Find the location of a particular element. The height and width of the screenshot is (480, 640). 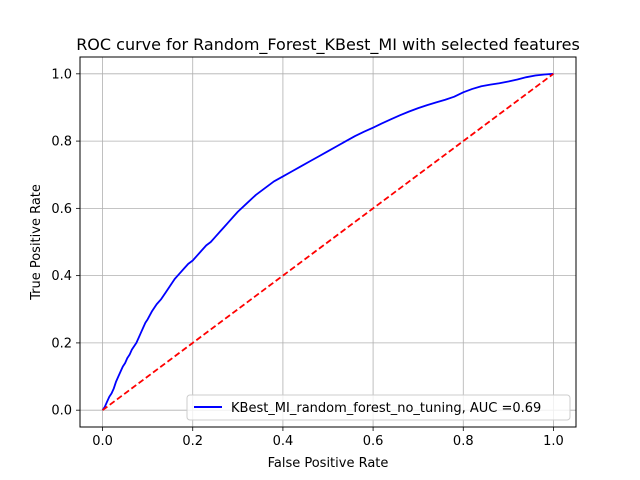

y-tick-label: 0.4 is located at coordinates (61, 276).